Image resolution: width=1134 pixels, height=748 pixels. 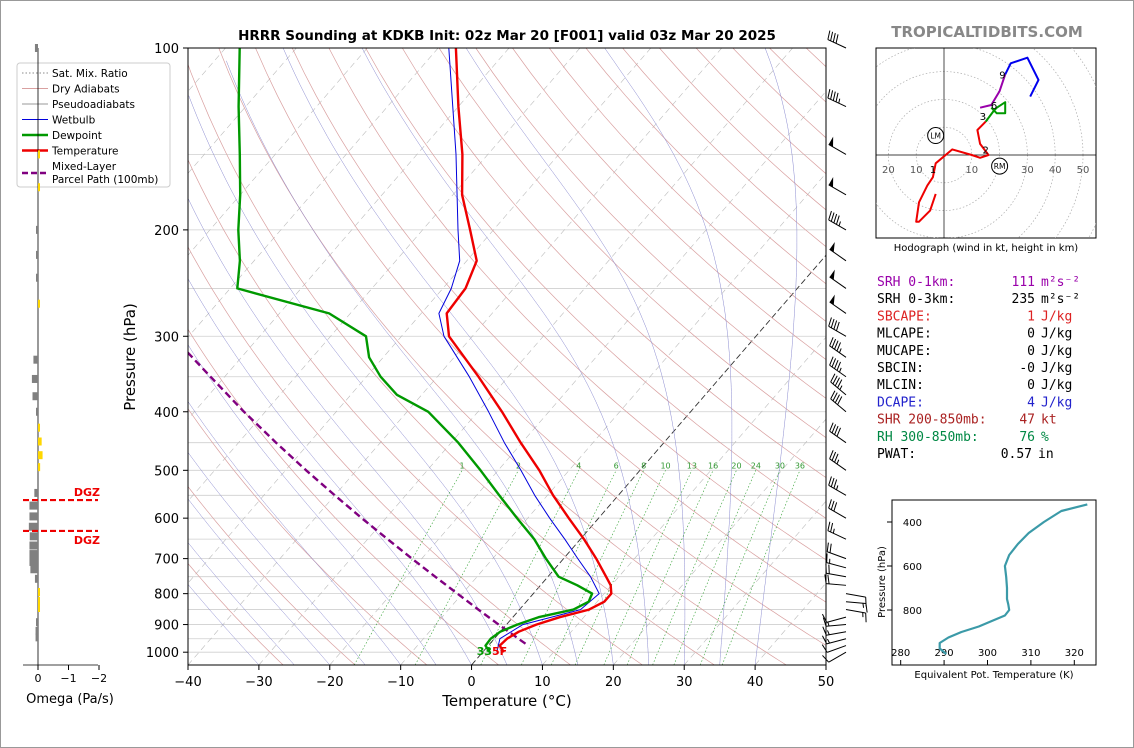 What do you see at coordinates (1027, 170) in the screenshot?
I see `hodograph-ring-label: 30` at bounding box center [1027, 170].